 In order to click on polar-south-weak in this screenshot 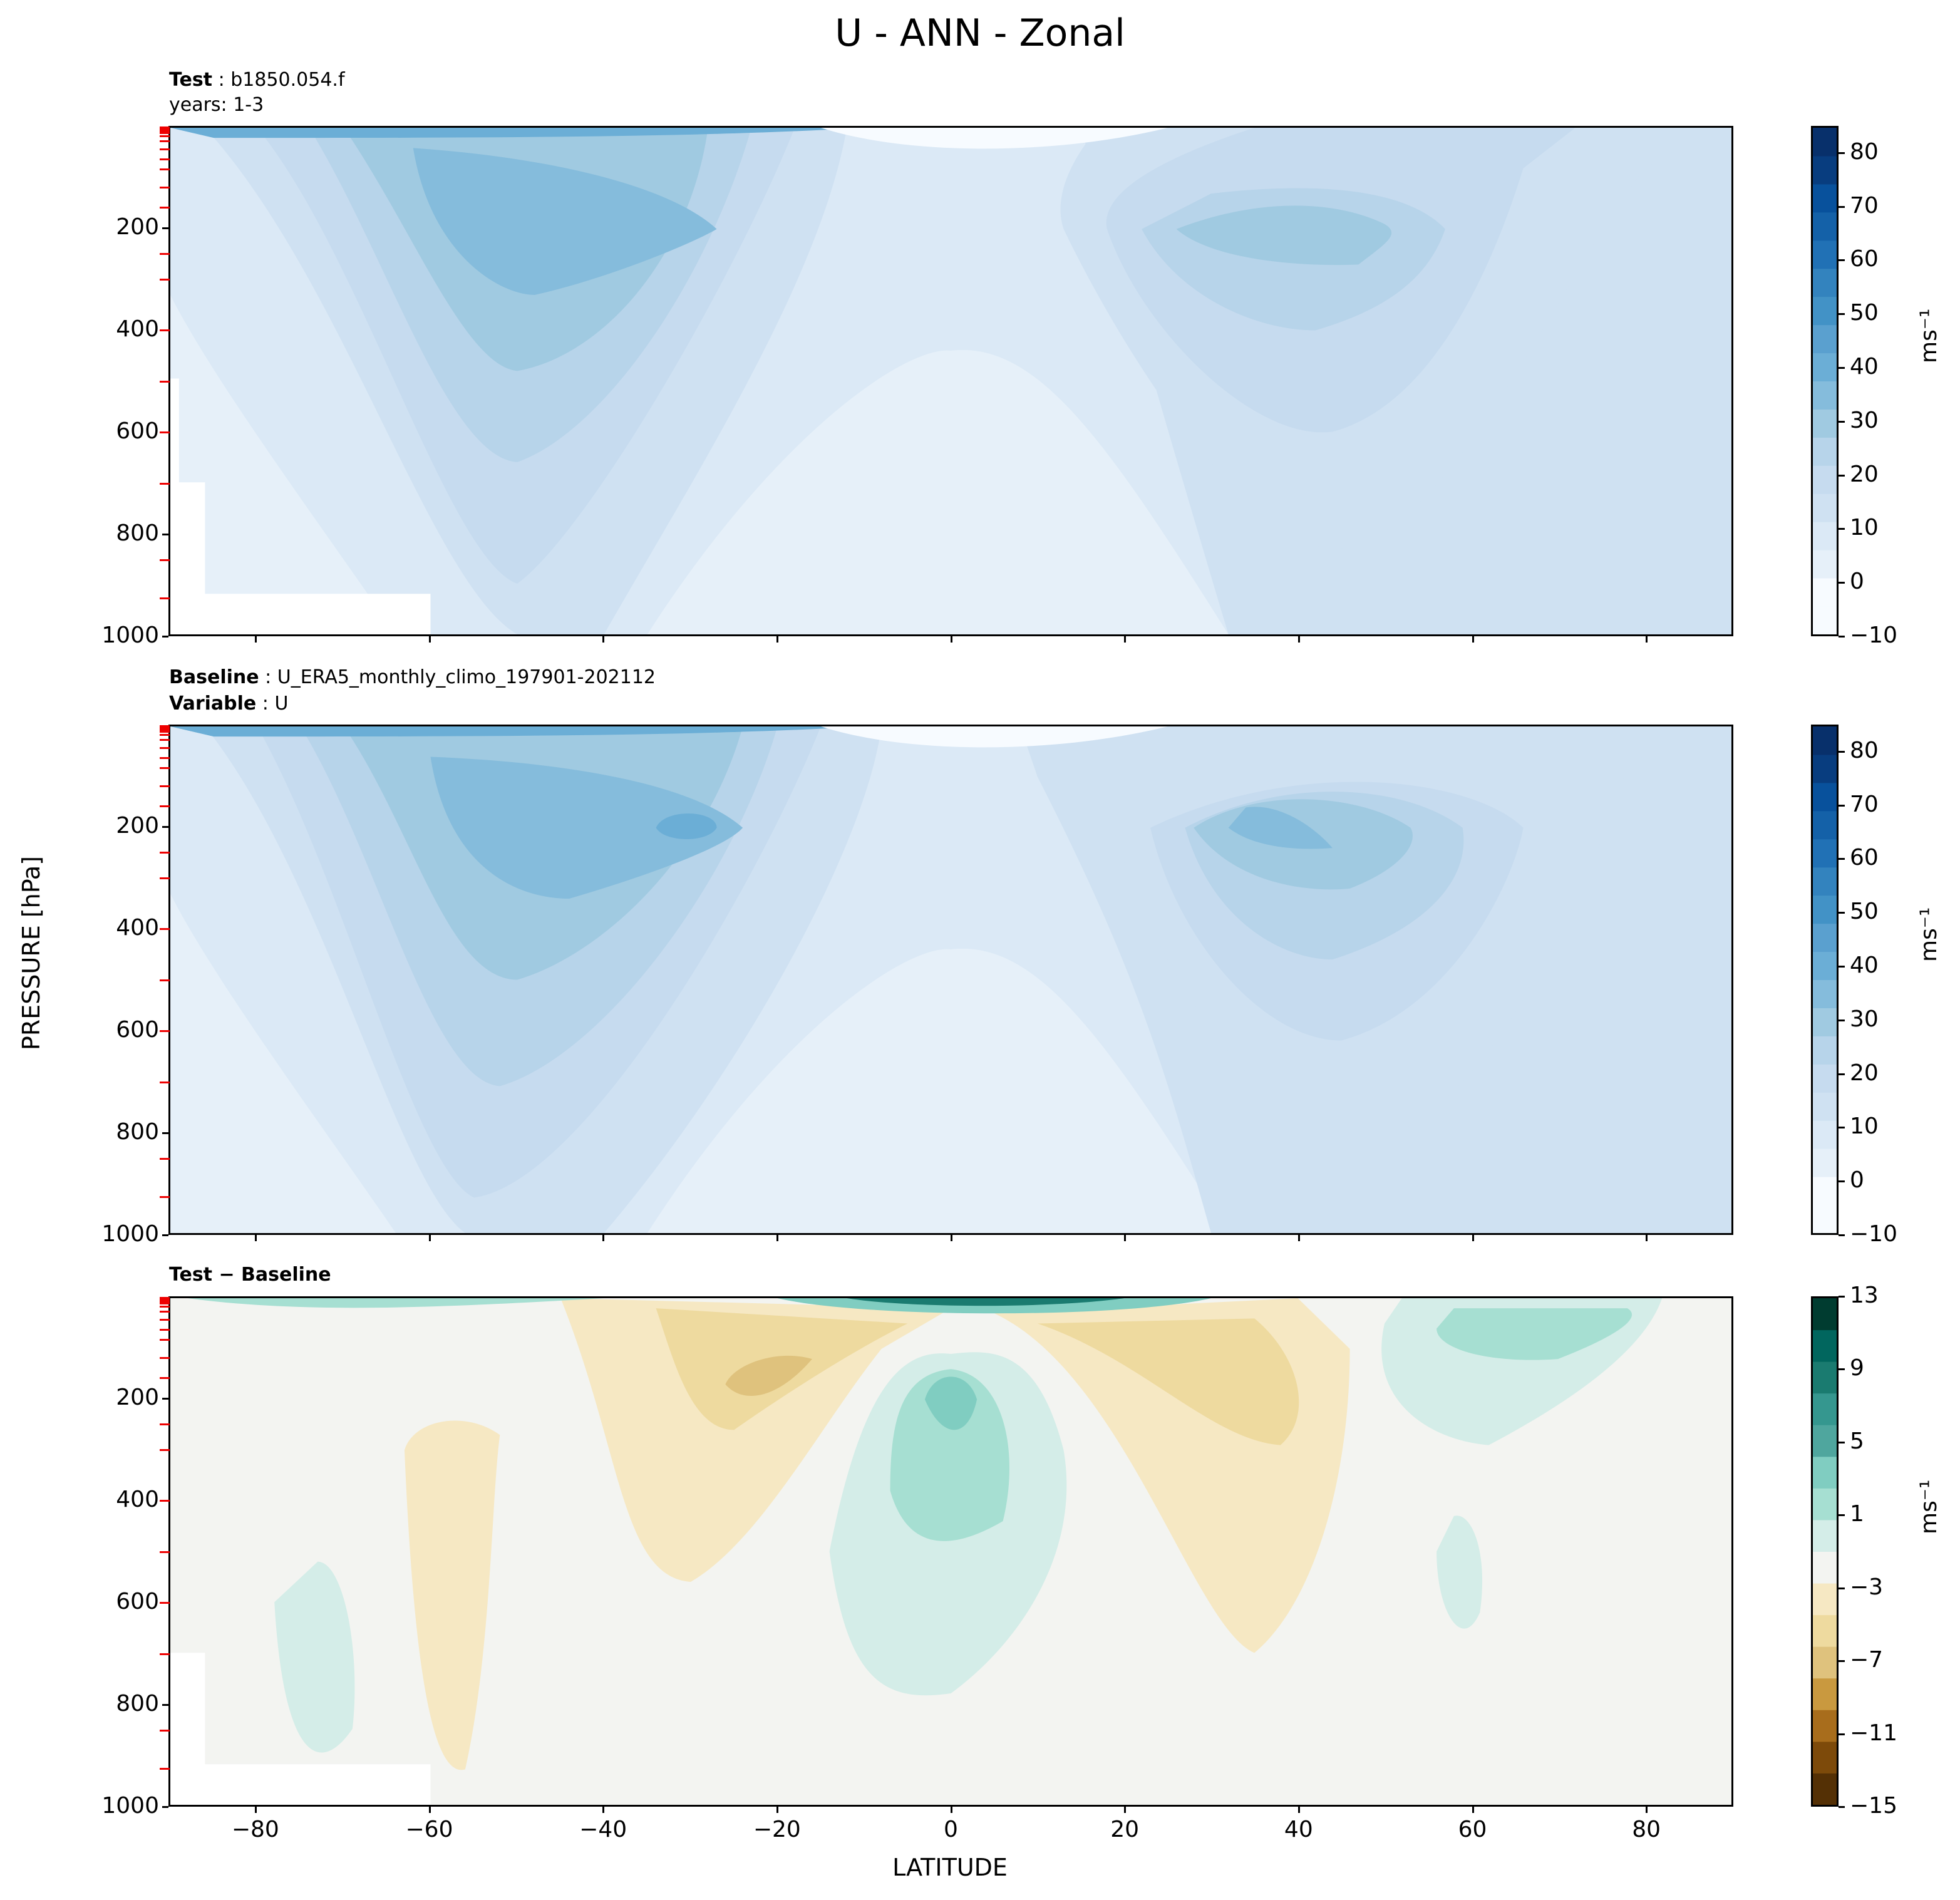, I will do `click(283, 464)`.